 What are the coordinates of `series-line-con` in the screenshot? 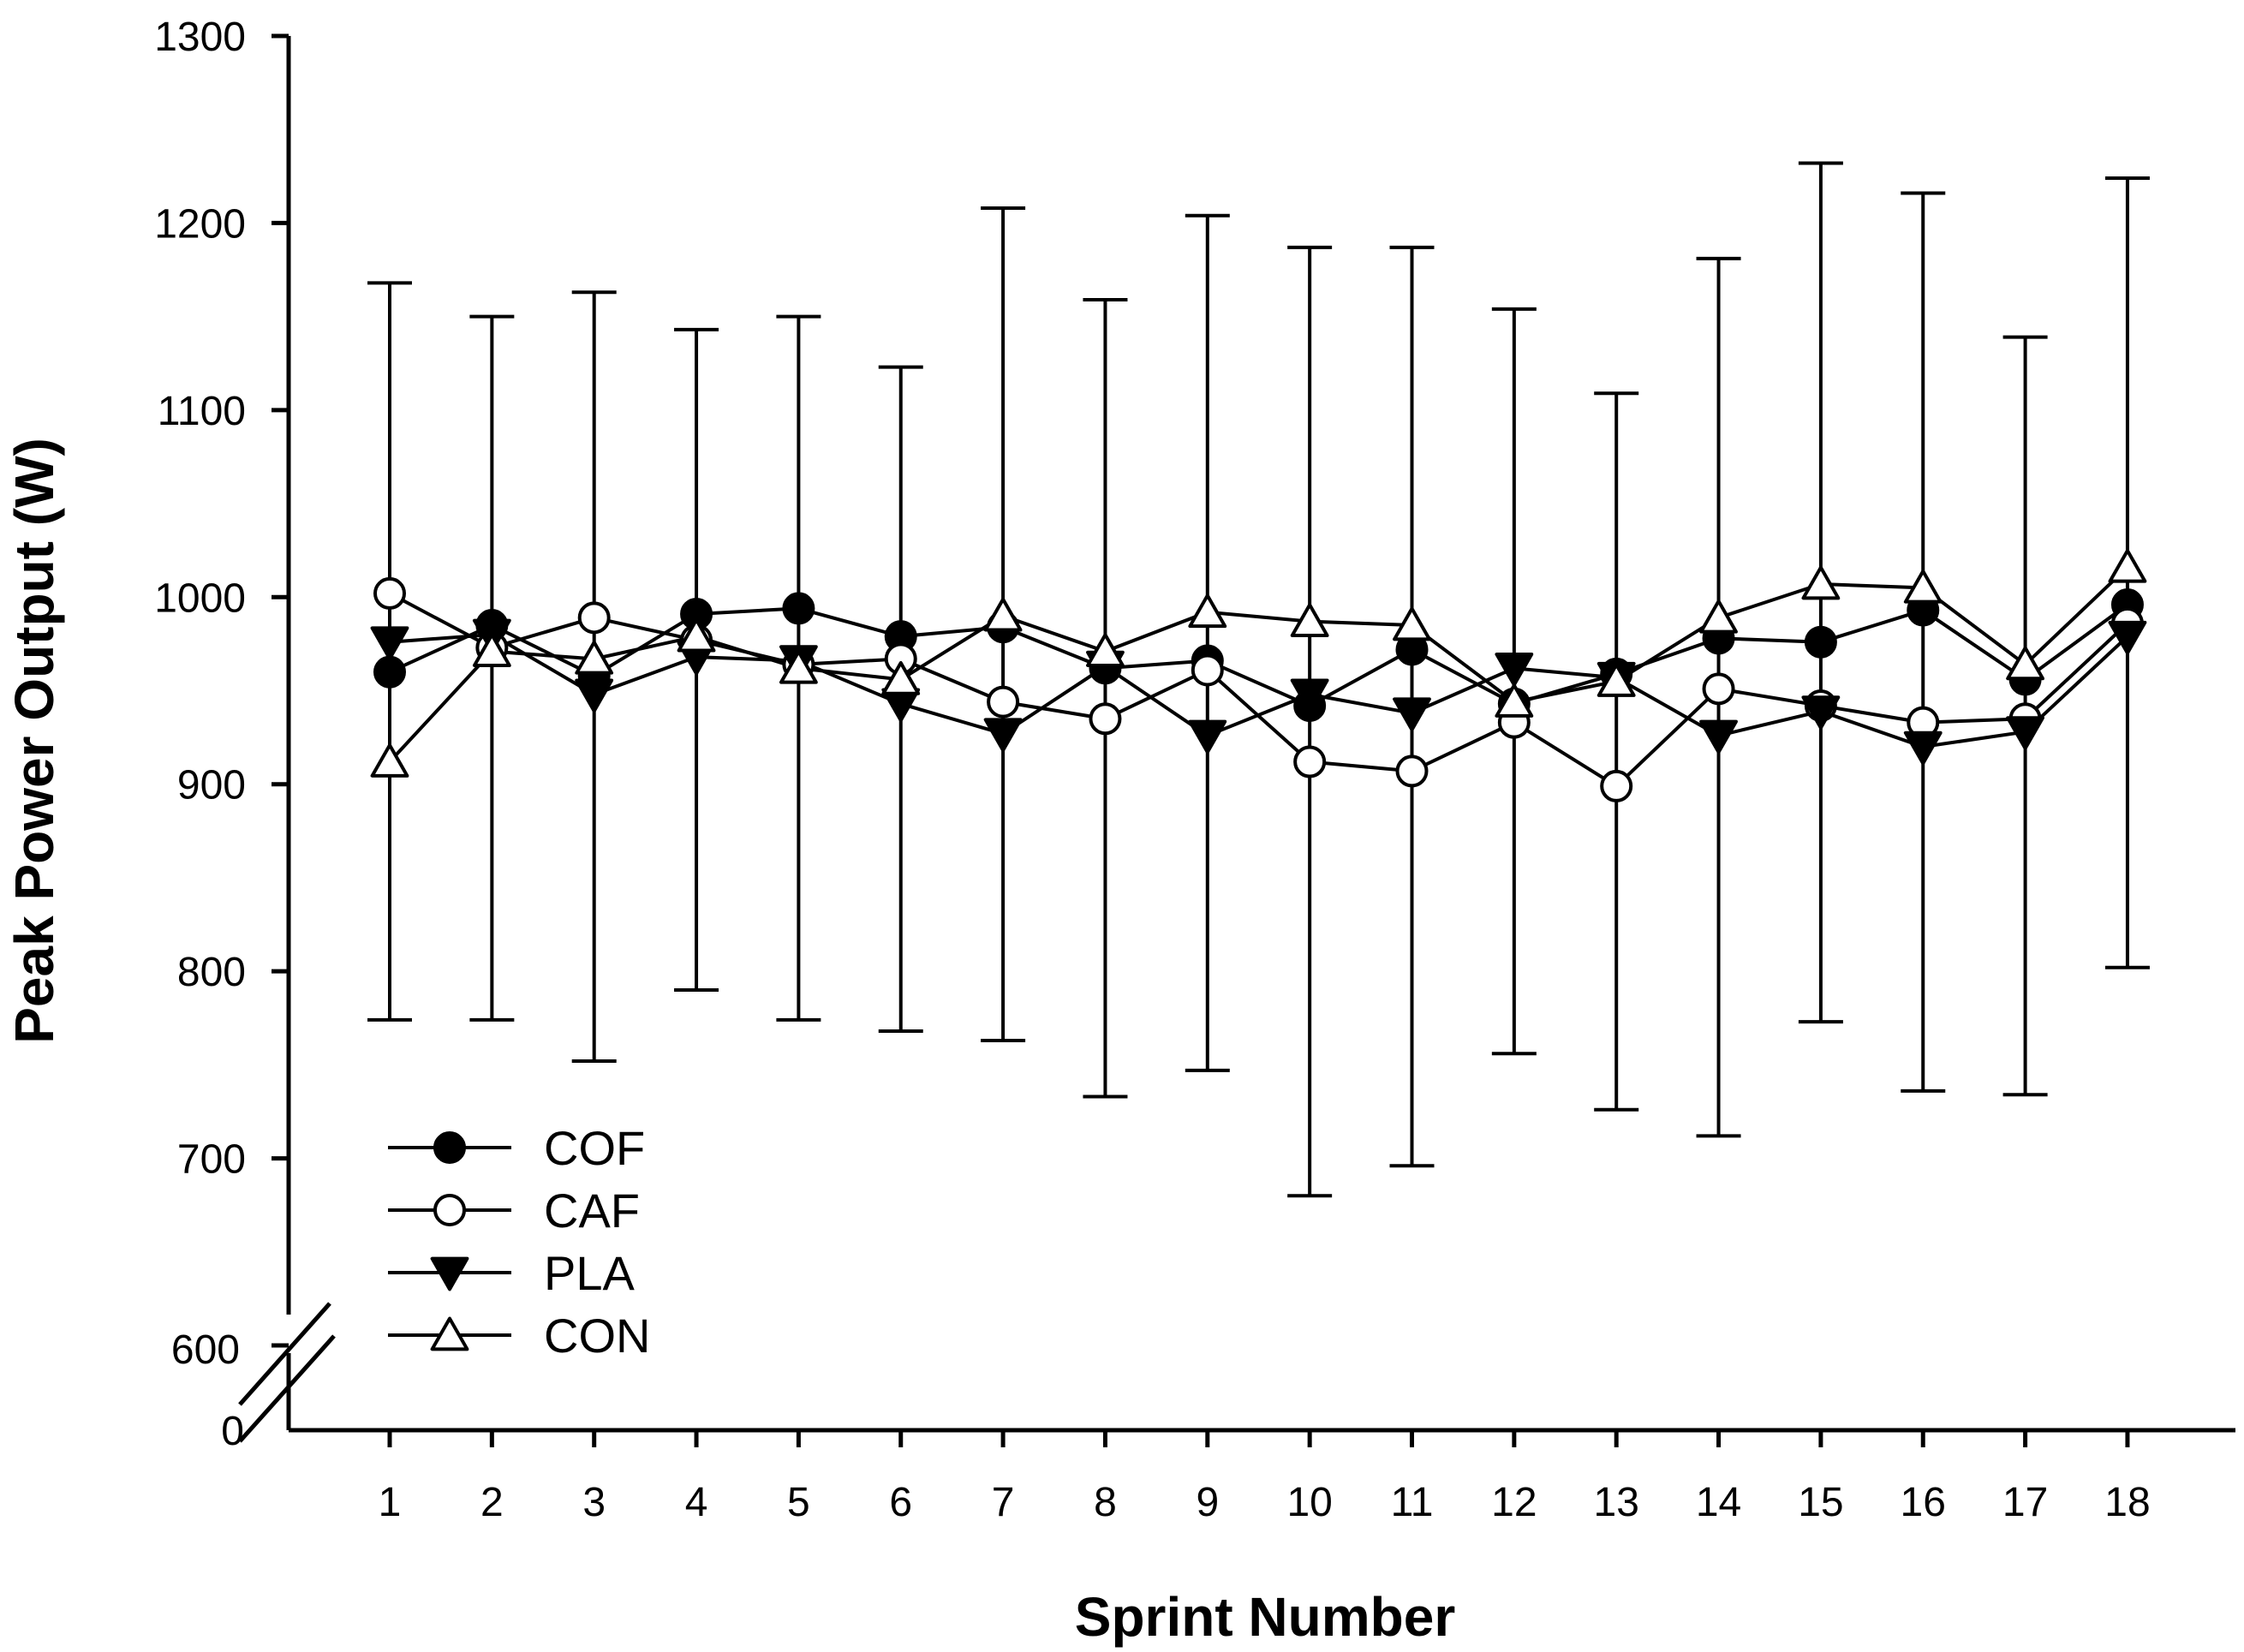 It's located at (1258, 664).